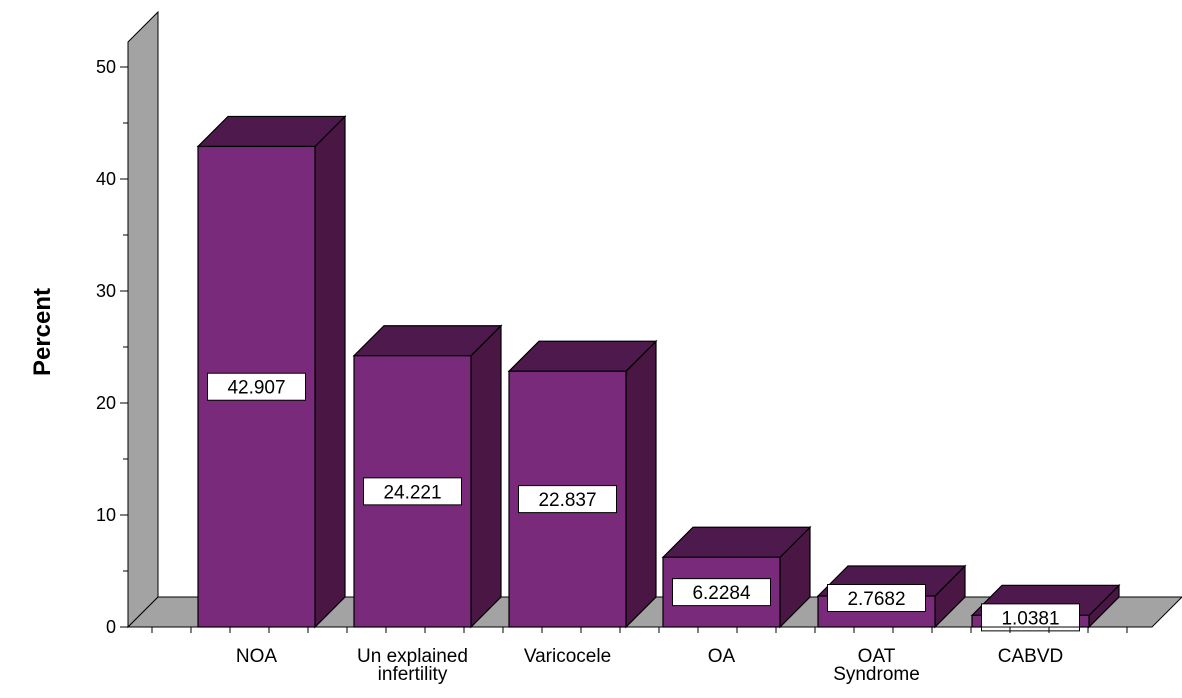  I want to click on data-label: 6.2284, so click(721, 592).